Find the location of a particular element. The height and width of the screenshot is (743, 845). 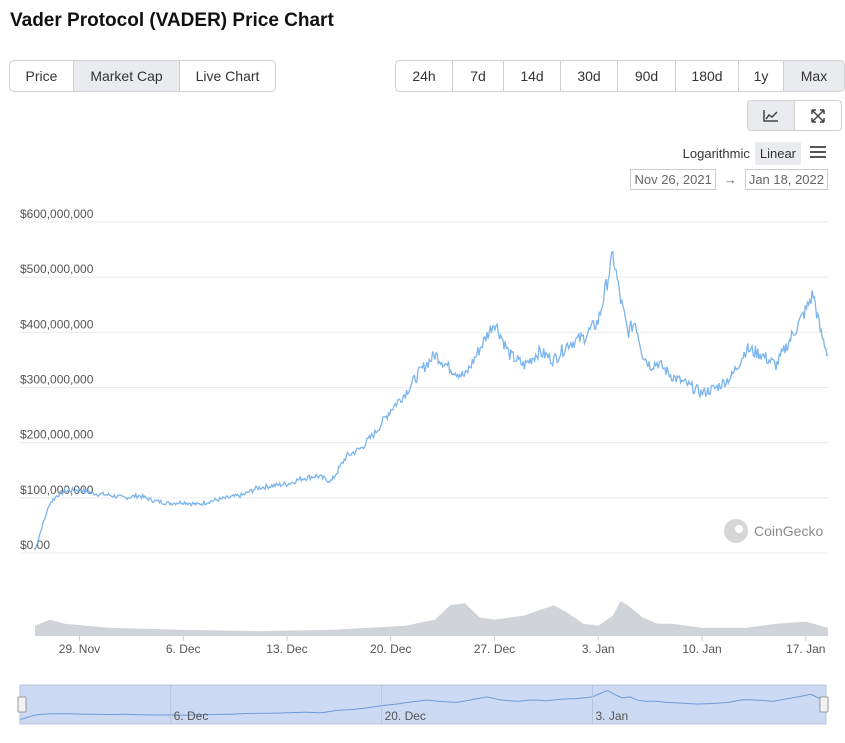

y-tick-label: $100,000,000 is located at coordinates (57, 490).